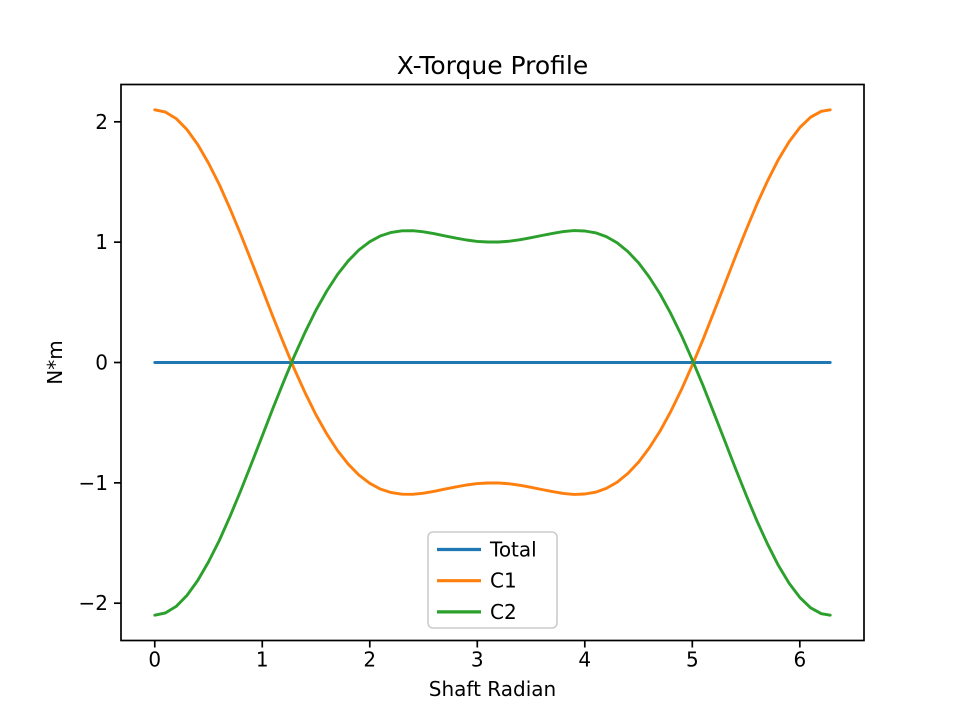 This screenshot has width=960, height=720. Describe the element at coordinates (493, 65) in the screenshot. I see `chart-title: X-Torque Profile` at that location.